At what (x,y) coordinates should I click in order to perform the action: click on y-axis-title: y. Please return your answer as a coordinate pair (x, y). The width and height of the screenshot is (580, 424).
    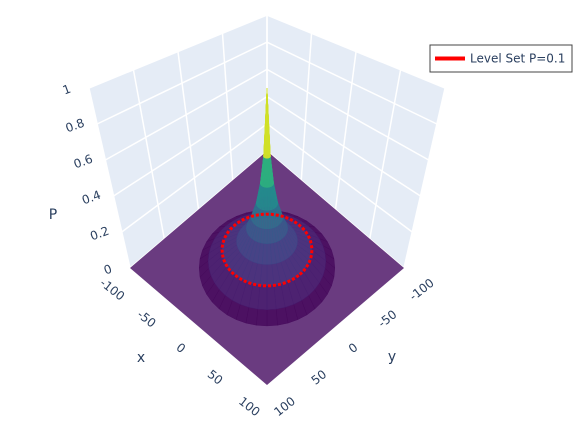
    Looking at the image, I should click on (392, 357).